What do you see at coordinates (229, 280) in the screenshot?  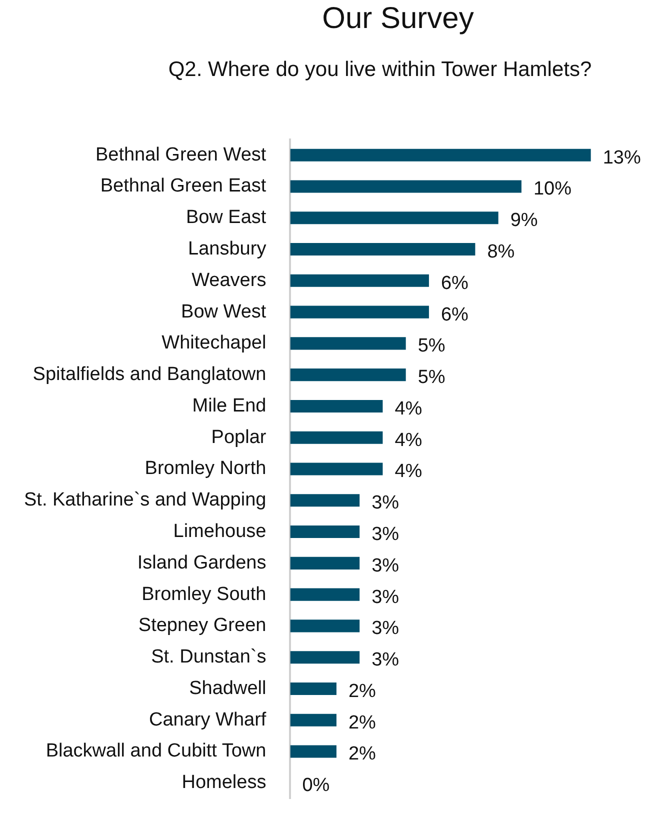 I see `y-tick-label: Weavers` at bounding box center [229, 280].